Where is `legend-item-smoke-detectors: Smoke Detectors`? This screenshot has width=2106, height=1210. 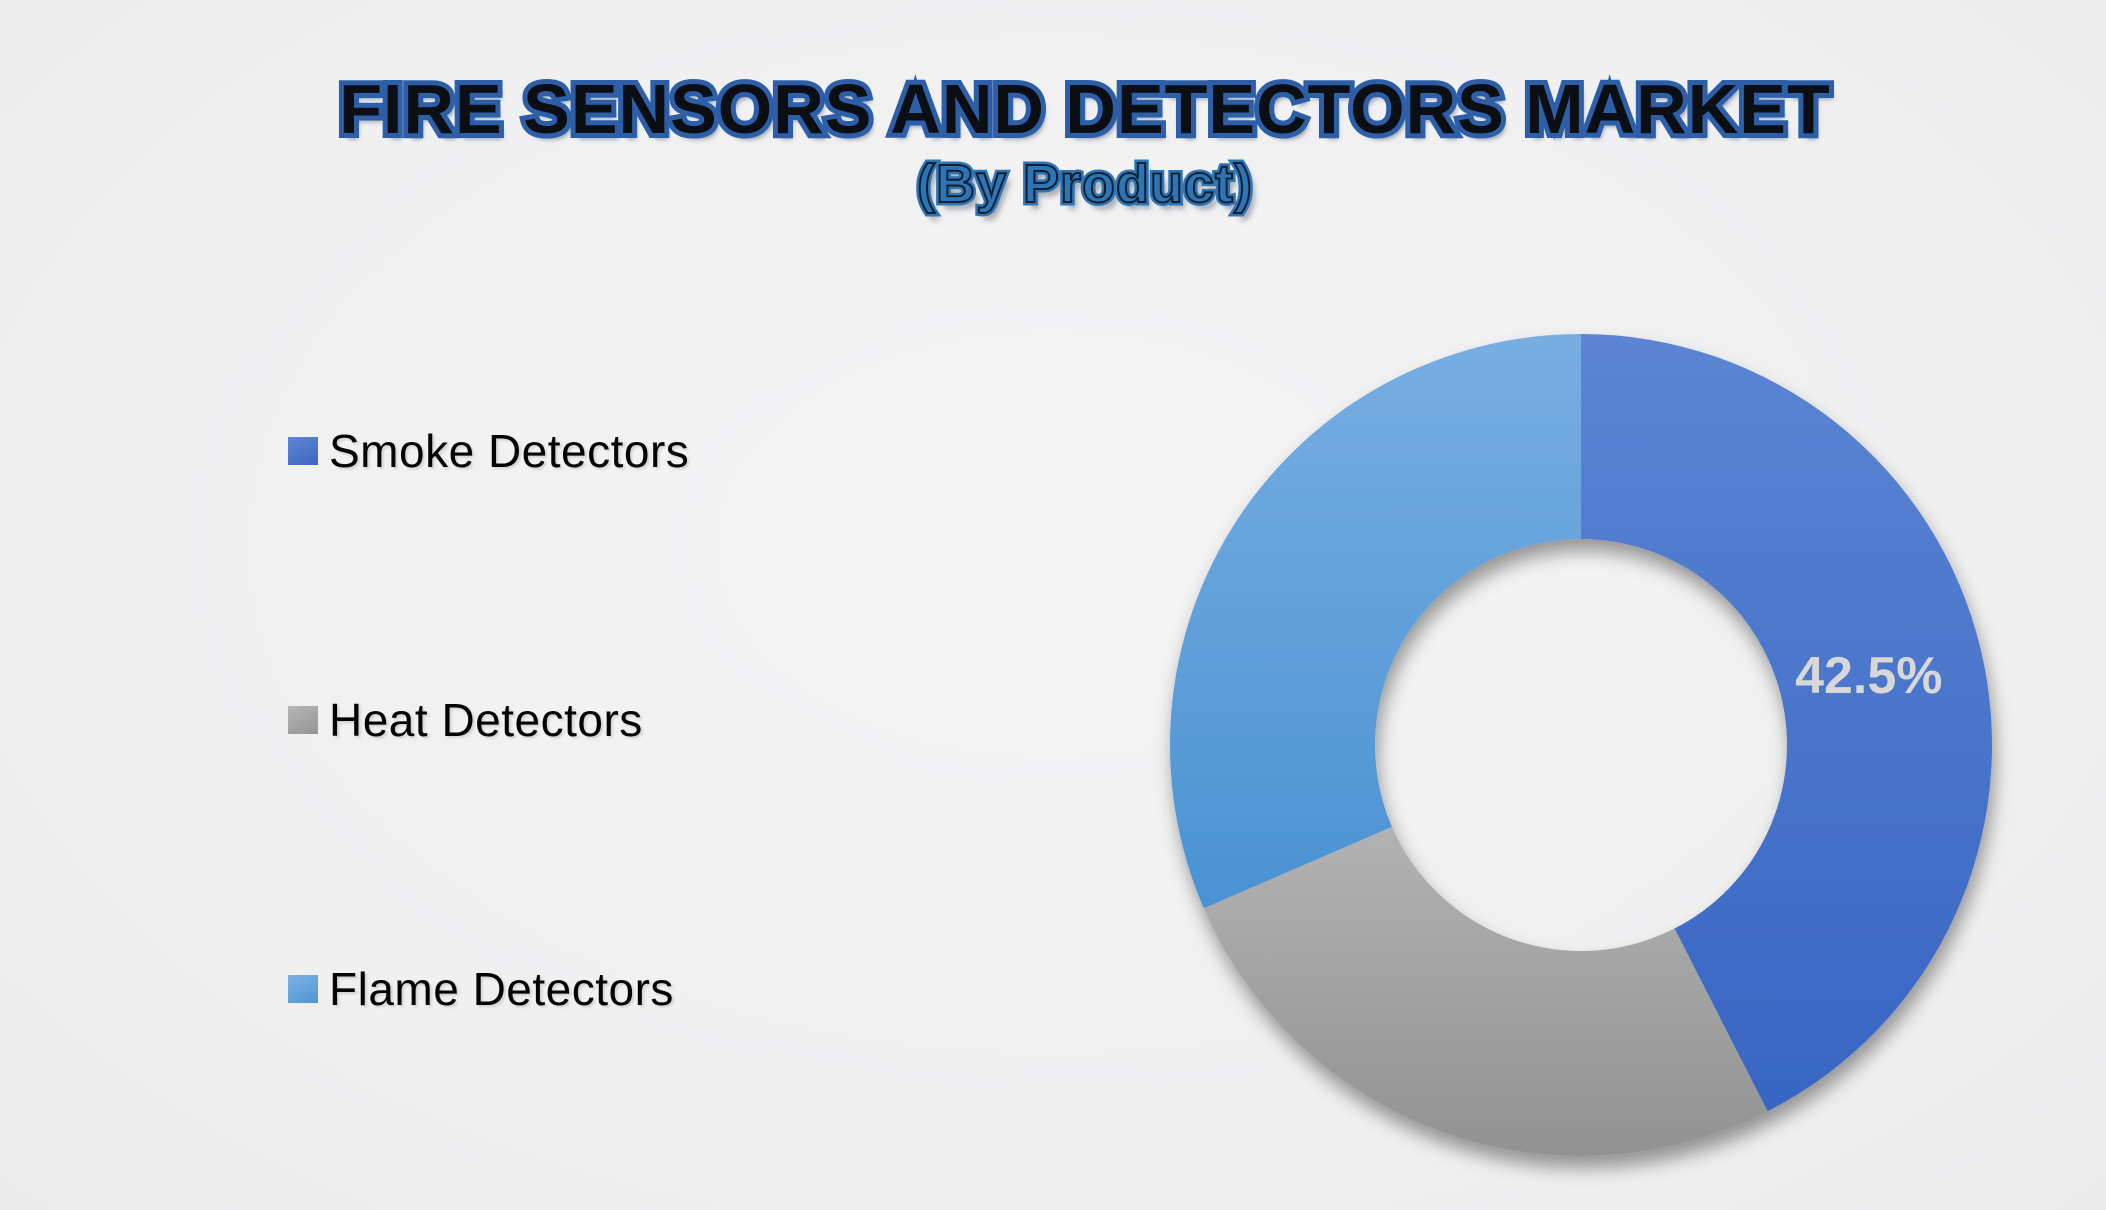
legend-item-smoke-detectors: Smoke Detectors is located at coordinates (488, 451).